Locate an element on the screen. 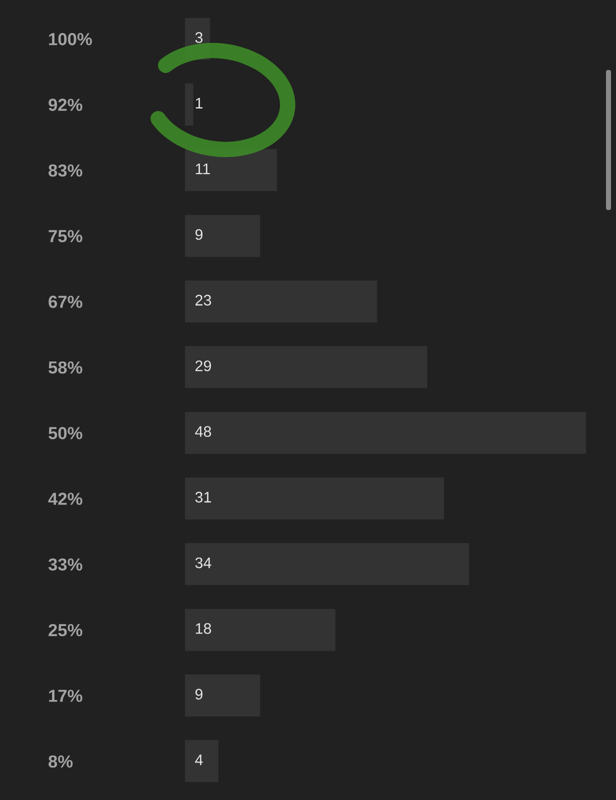  y-tick-label: 8% is located at coordinates (60, 761).